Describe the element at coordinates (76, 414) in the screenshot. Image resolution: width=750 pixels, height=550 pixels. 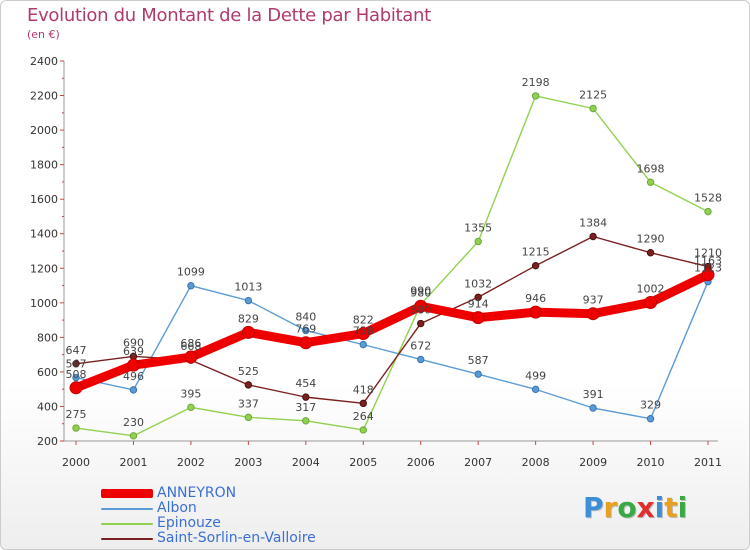
I see `data-label: 275` at that location.